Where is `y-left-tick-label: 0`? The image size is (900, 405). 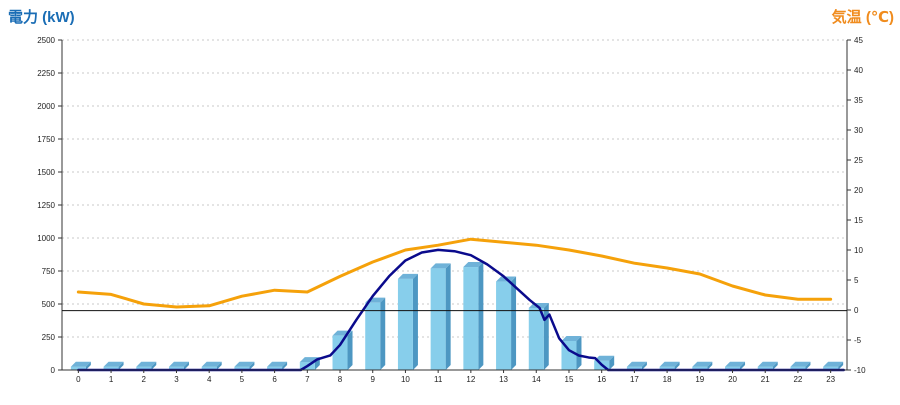
y-left-tick-label: 0 is located at coordinates (53, 370).